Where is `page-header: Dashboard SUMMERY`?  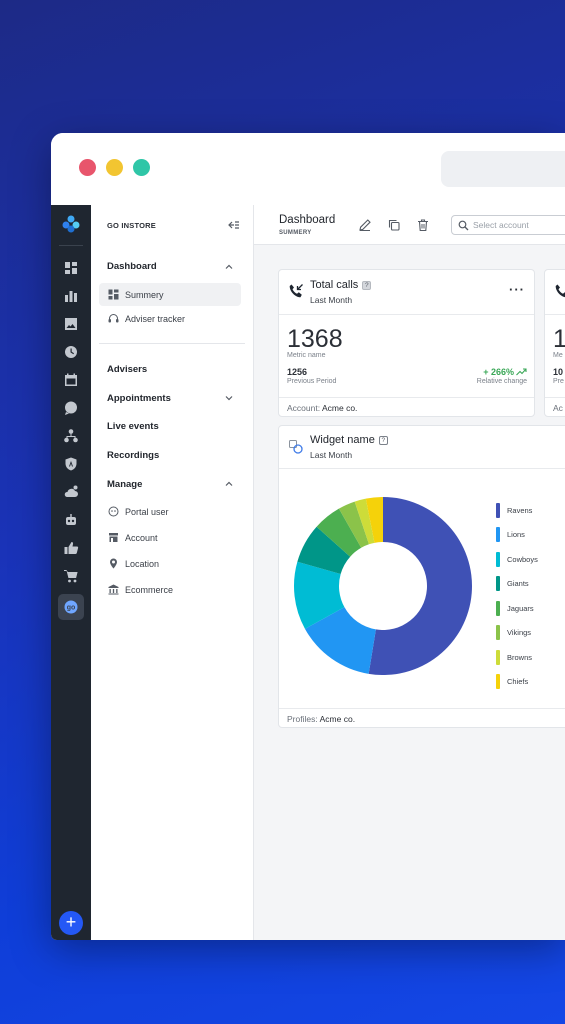
page-header: Dashboard SUMMERY is located at coordinates (409, 225).